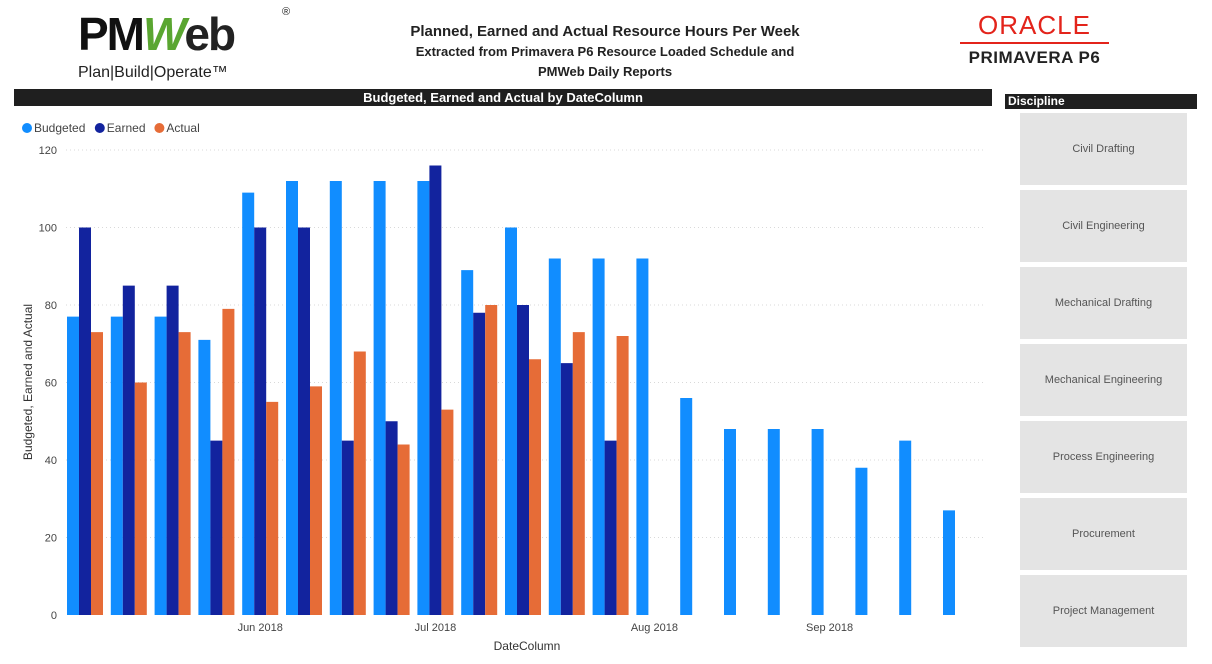 The height and width of the screenshot is (664, 1212). Describe the element at coordinates (51, 306) in the screenshot. I see `y-tick-label: 80` at that location.